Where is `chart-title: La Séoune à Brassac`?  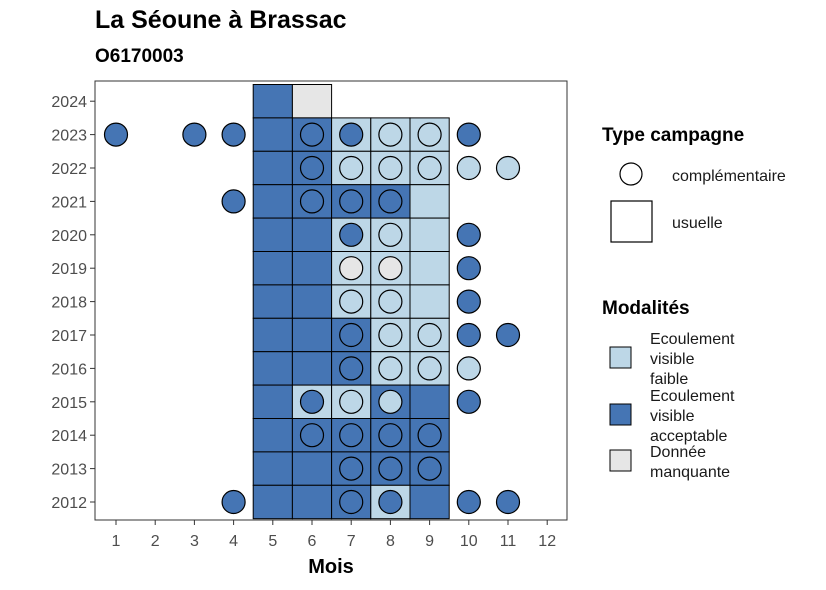
chart-title: La Séoune à Brassac is located at coordinates (221, 20).